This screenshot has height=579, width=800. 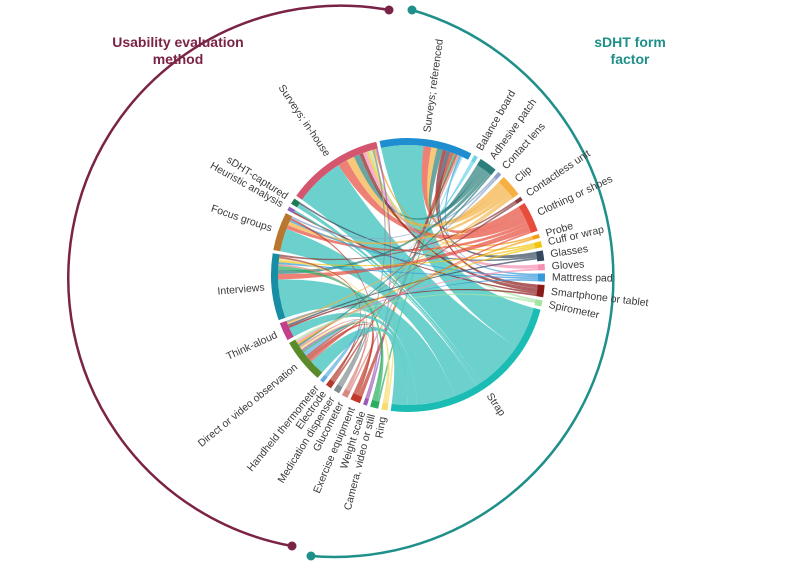 I want to click on arc-cuff-or-wrap, so click(x=538, y=245).